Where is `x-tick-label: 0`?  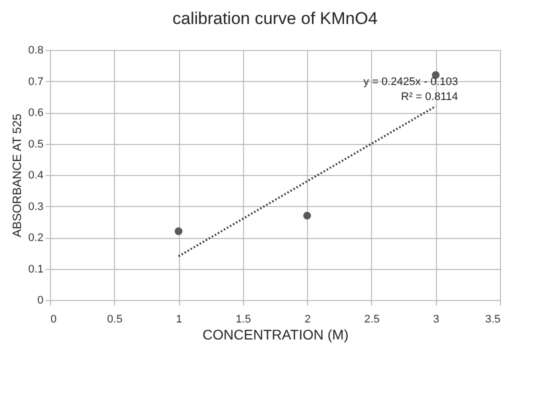
x-tick-label: 0 is located at coordinates (53, 320).